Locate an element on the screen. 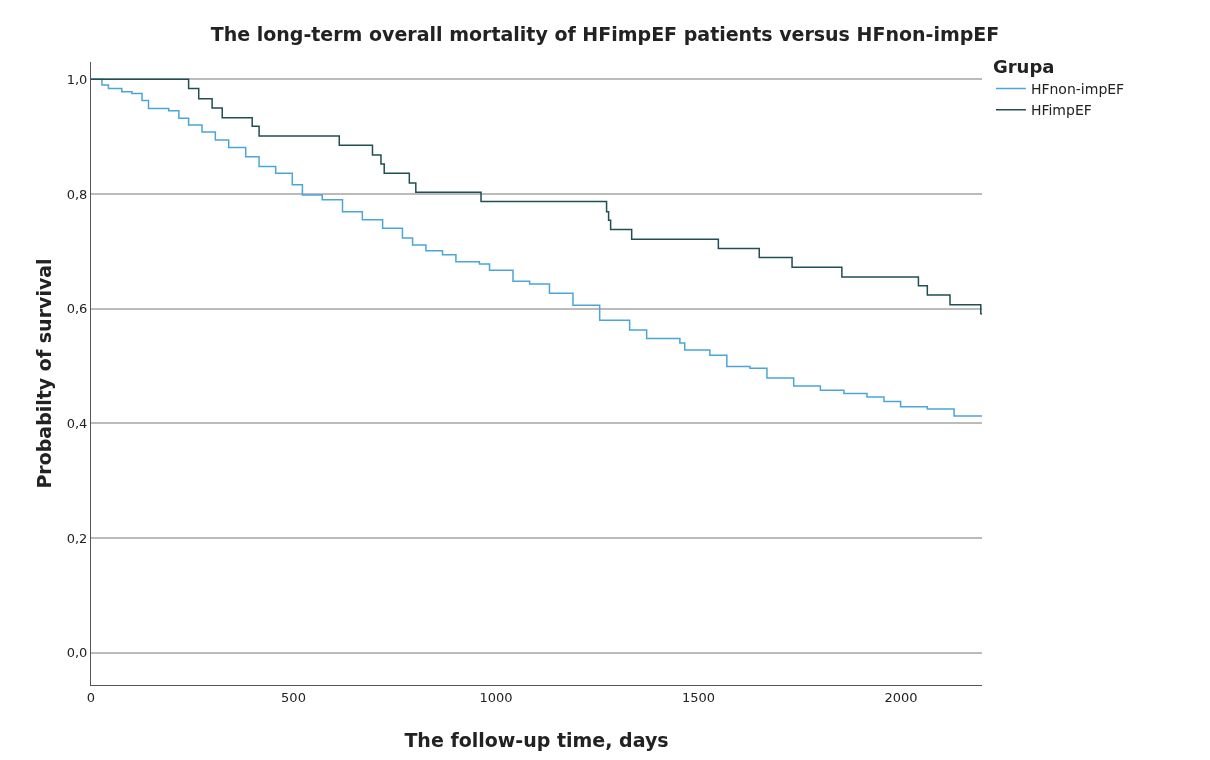 This screenshot has height=760, width=1210. y-tick-label: 0,8 is located at coordinates (77, 194).